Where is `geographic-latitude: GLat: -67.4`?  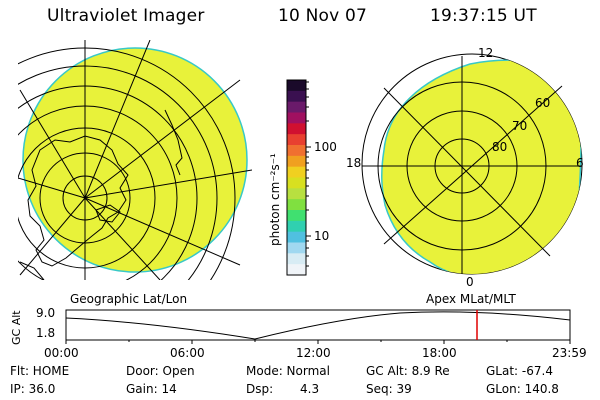
geographic-latitude: GLat: -67.4 is located at coordinates (519, 371).